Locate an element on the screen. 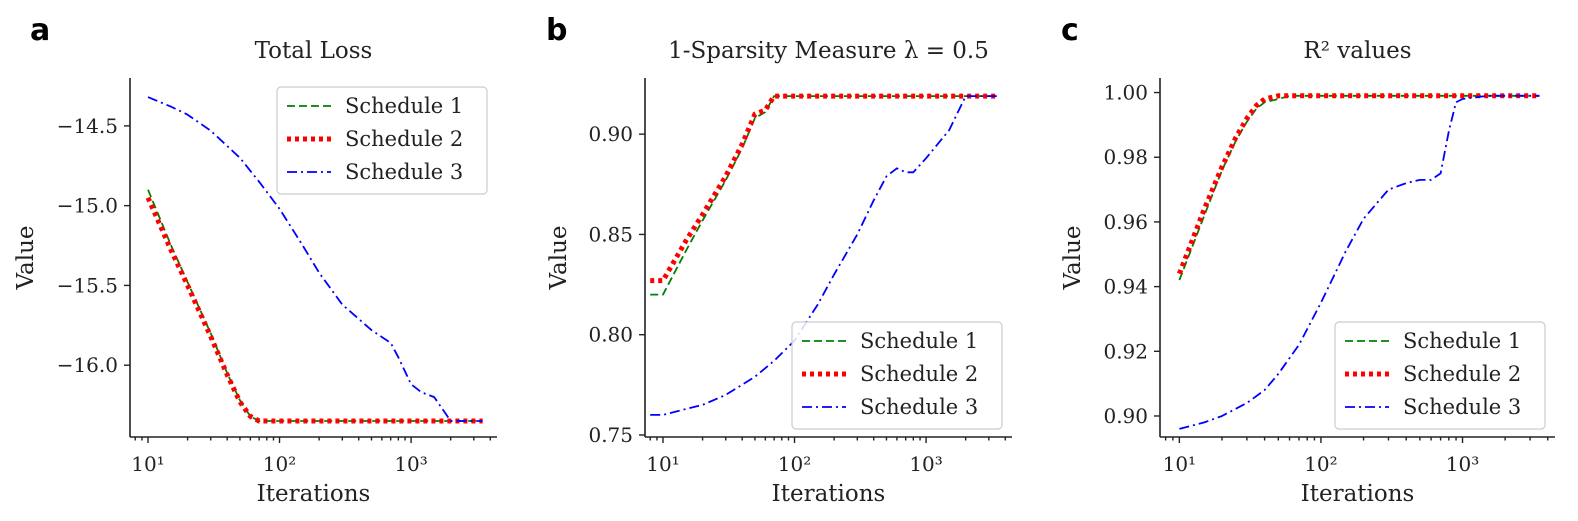 Image resolution: width=1578 pixels, height=521 pixels. y-tick-label: 0.94 is located at coordinates (1125, 287).